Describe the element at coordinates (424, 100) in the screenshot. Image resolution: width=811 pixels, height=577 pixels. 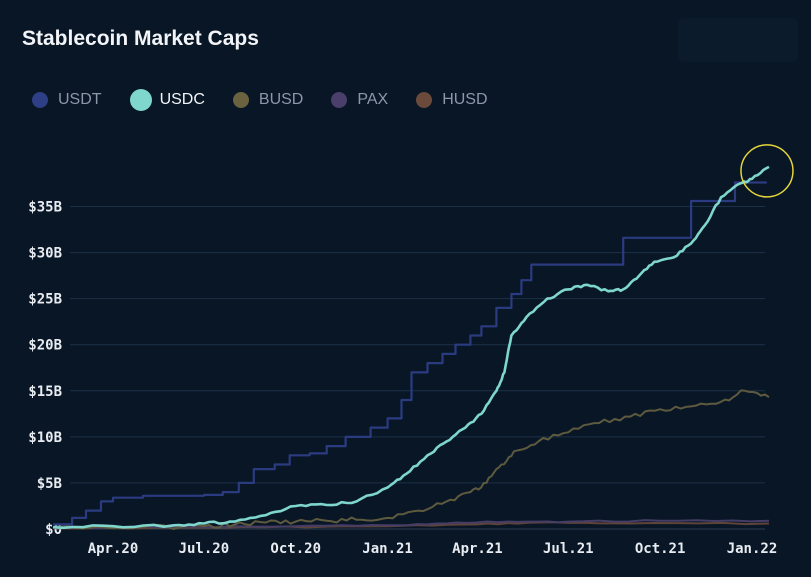
I see `legend-swatch-husd` at that location.